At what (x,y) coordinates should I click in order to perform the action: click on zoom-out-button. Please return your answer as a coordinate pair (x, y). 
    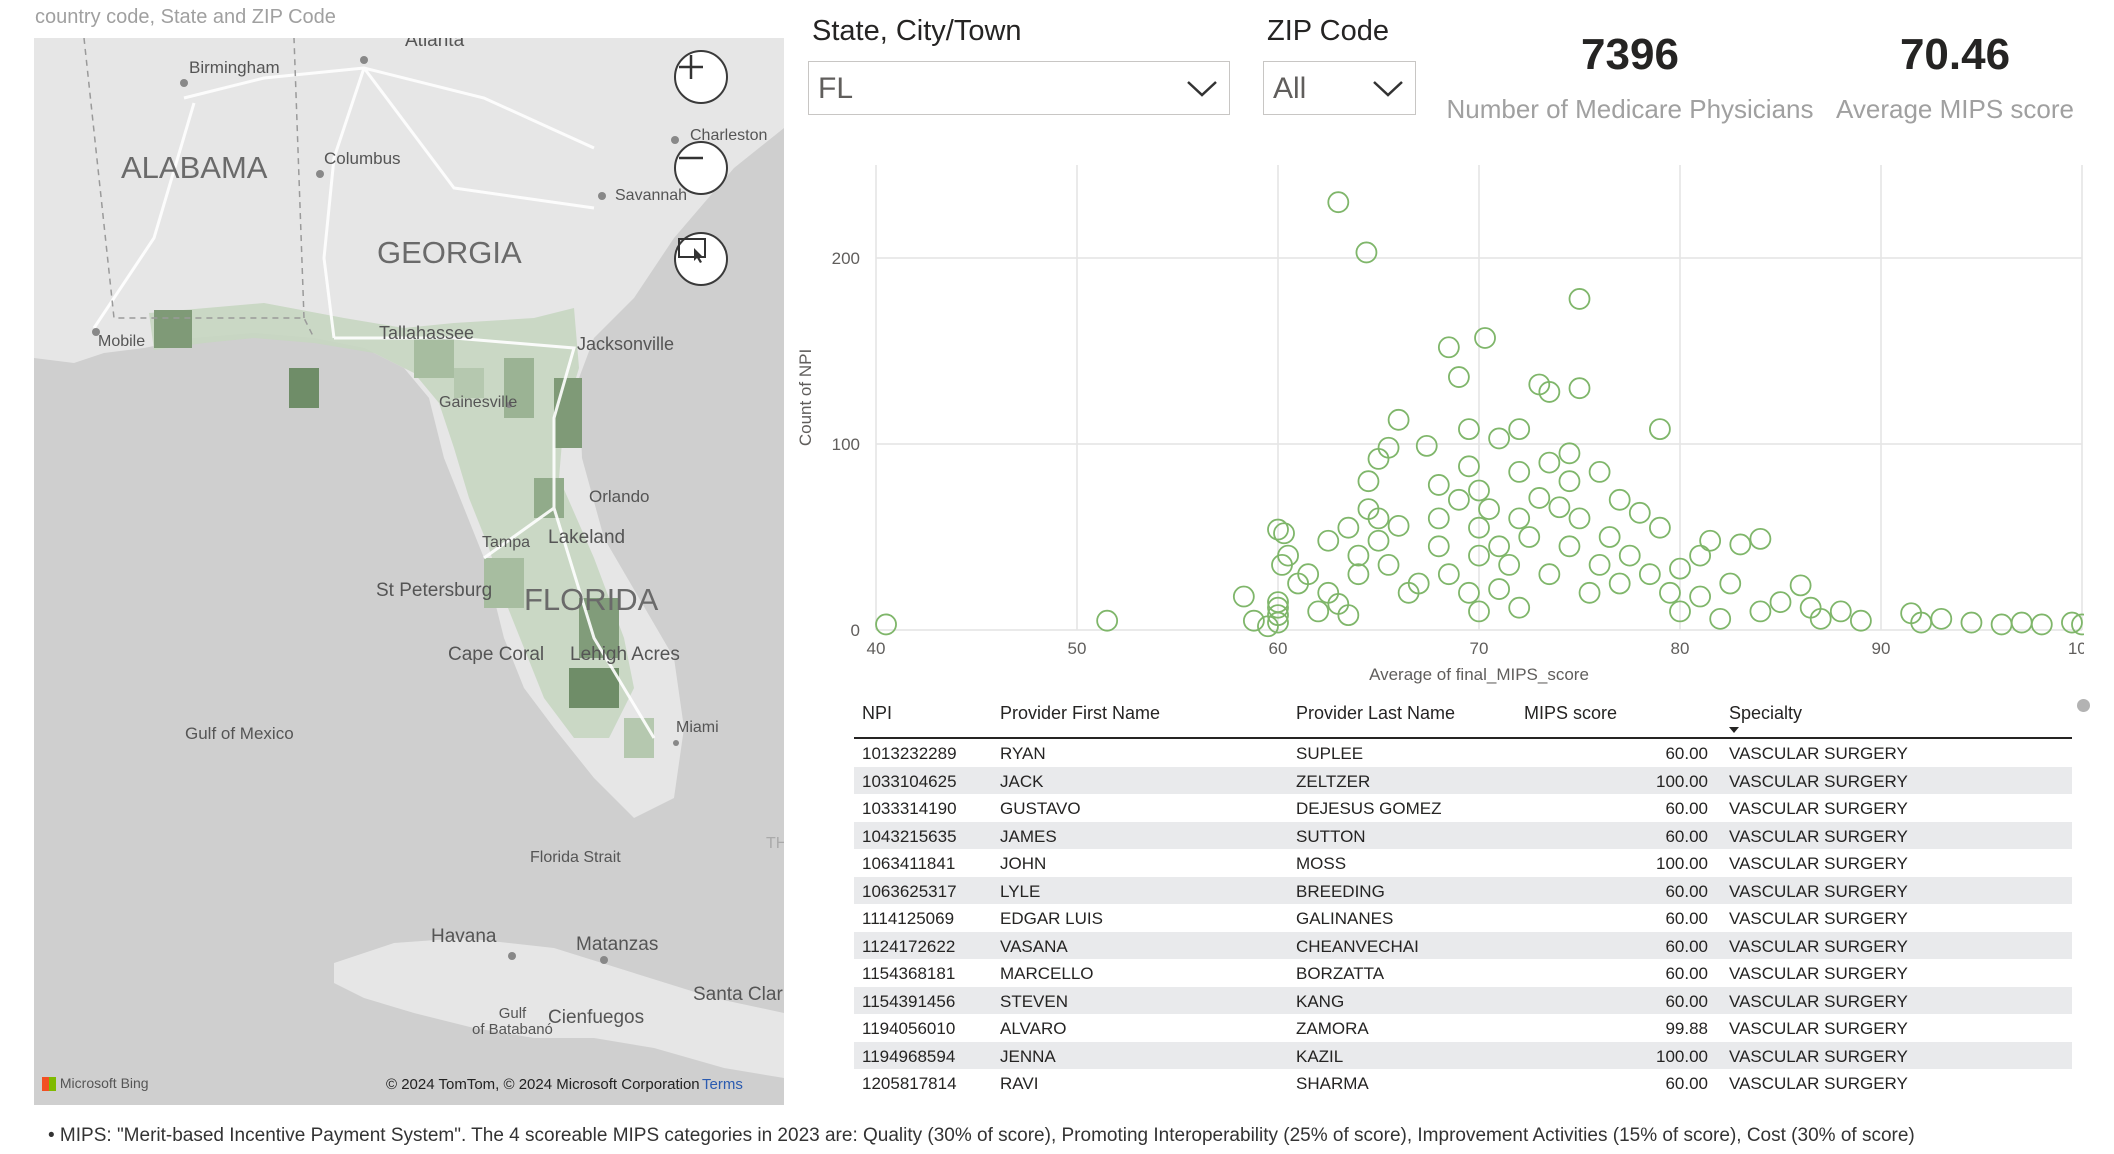
    Looking at the image, I should click on (701, 168).